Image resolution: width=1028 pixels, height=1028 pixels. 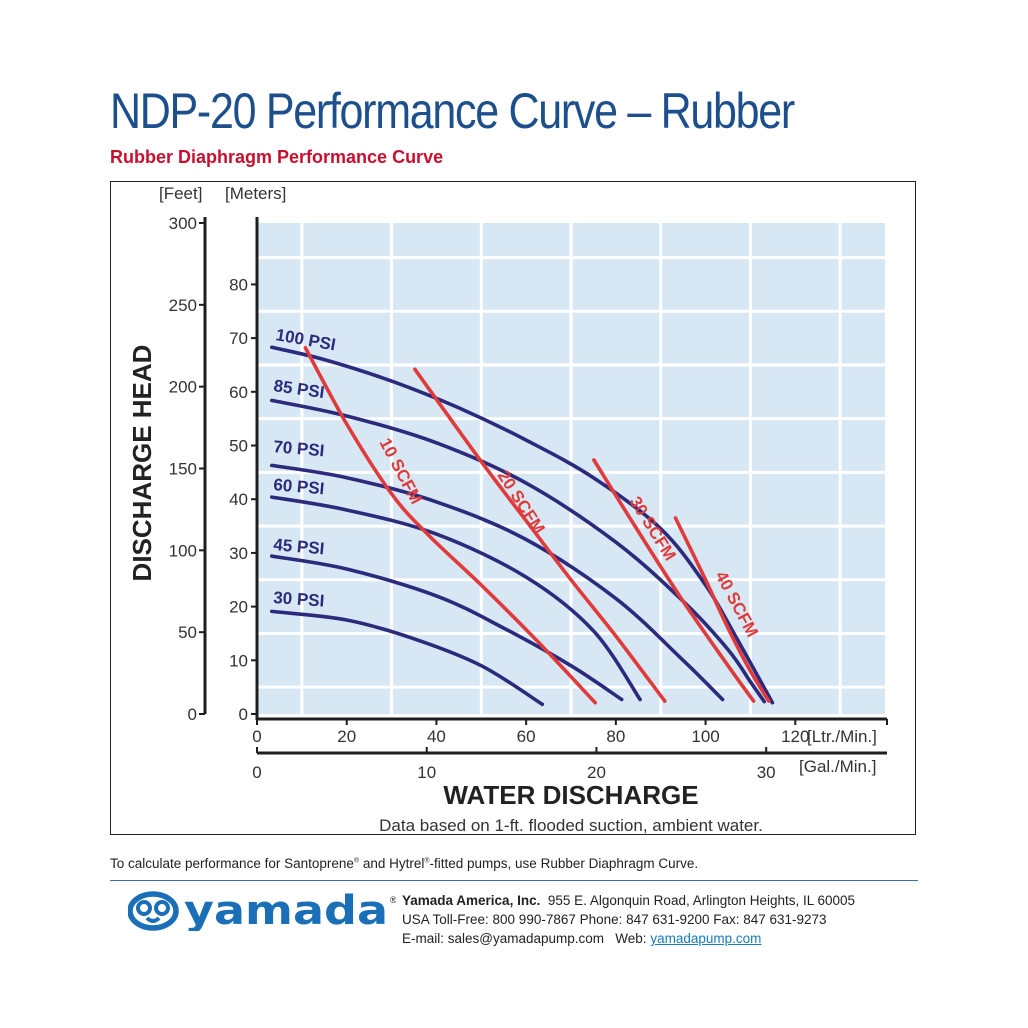 What do you see at coordinates (426, 772) in the screenshot?
I see `x-tick-label-gallons: 10` at bounding box center [426, 772].